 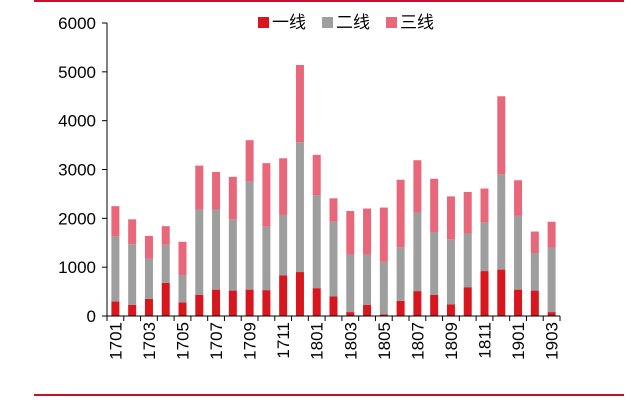 What do you see at coordinates (115, 341) in the screenshot?
I see `x-tick-label: 1701` at bounding box center [115, 341].